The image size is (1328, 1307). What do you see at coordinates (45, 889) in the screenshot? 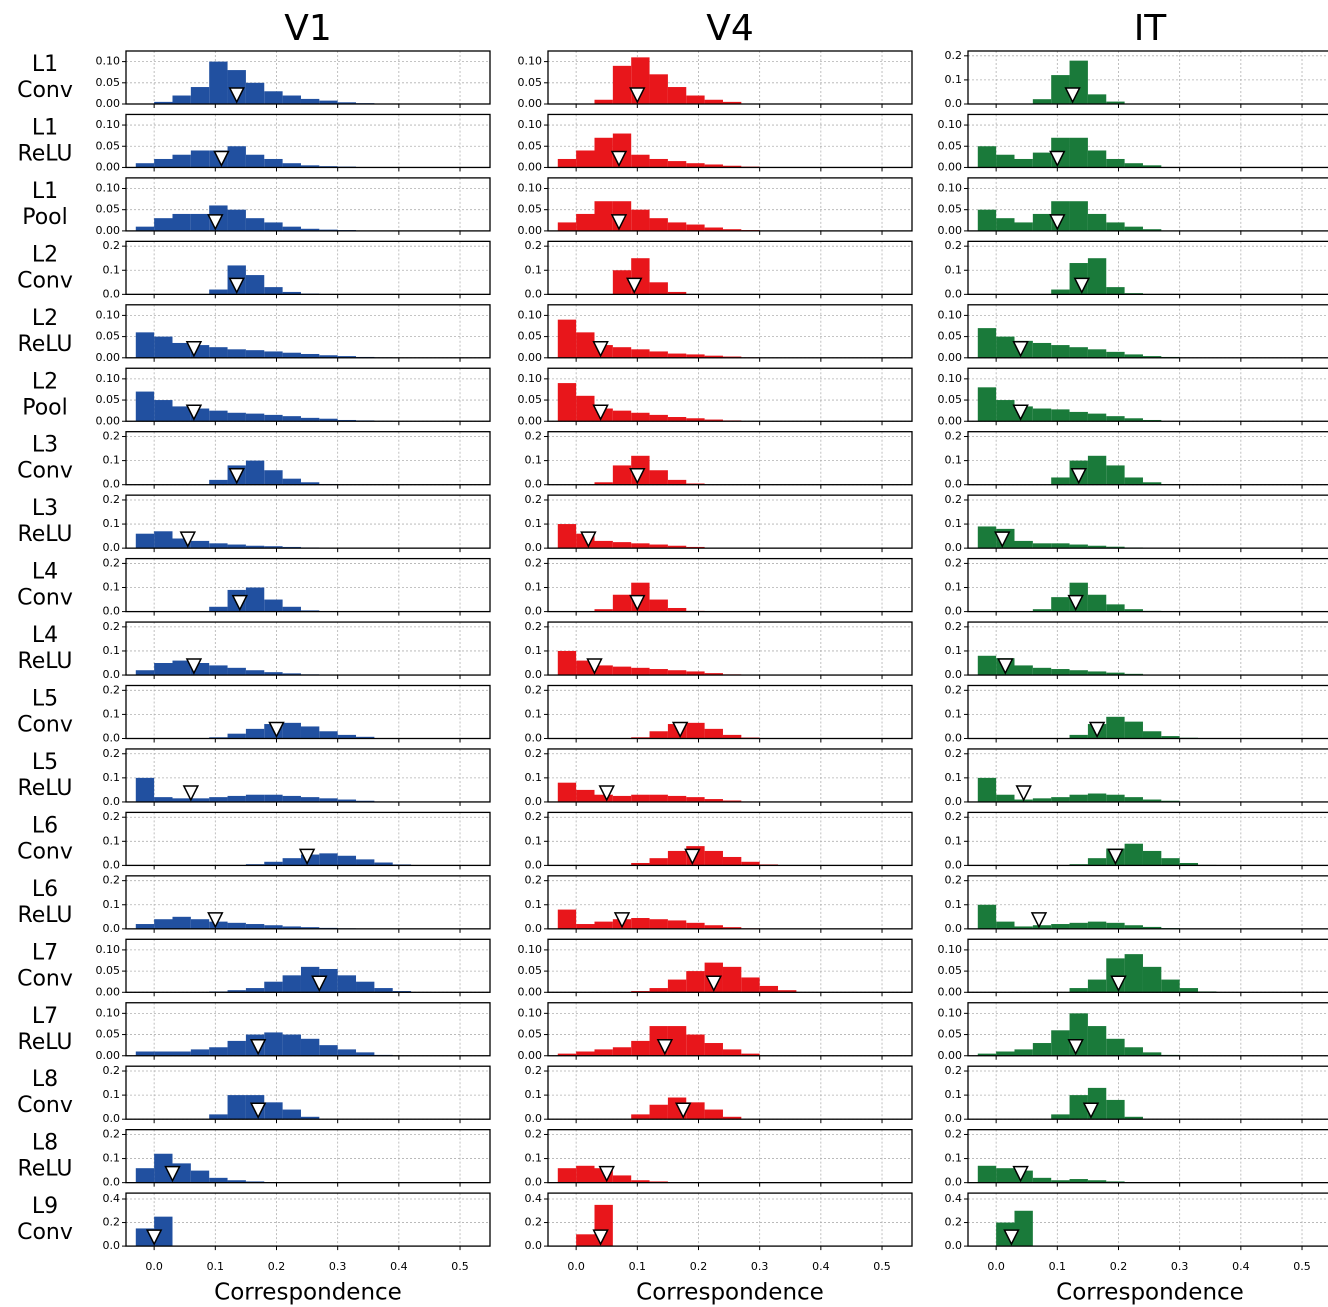
I see `row-label: L6` at bounding box center [45, 889].